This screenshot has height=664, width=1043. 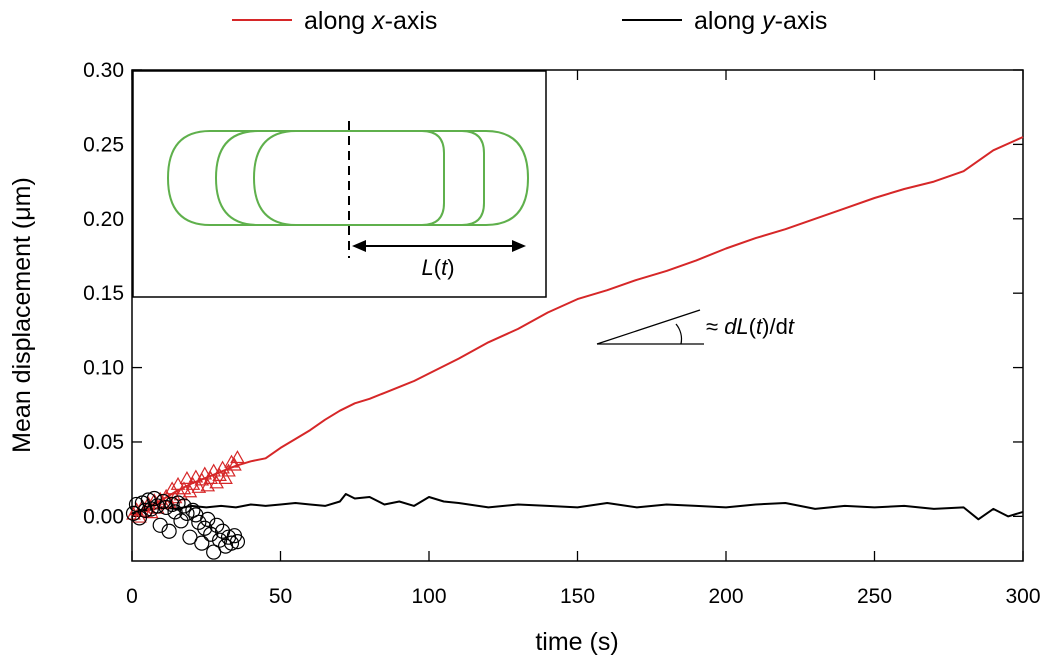 I want to click on x-tick-label: 300, so click(x=1022, y=596).